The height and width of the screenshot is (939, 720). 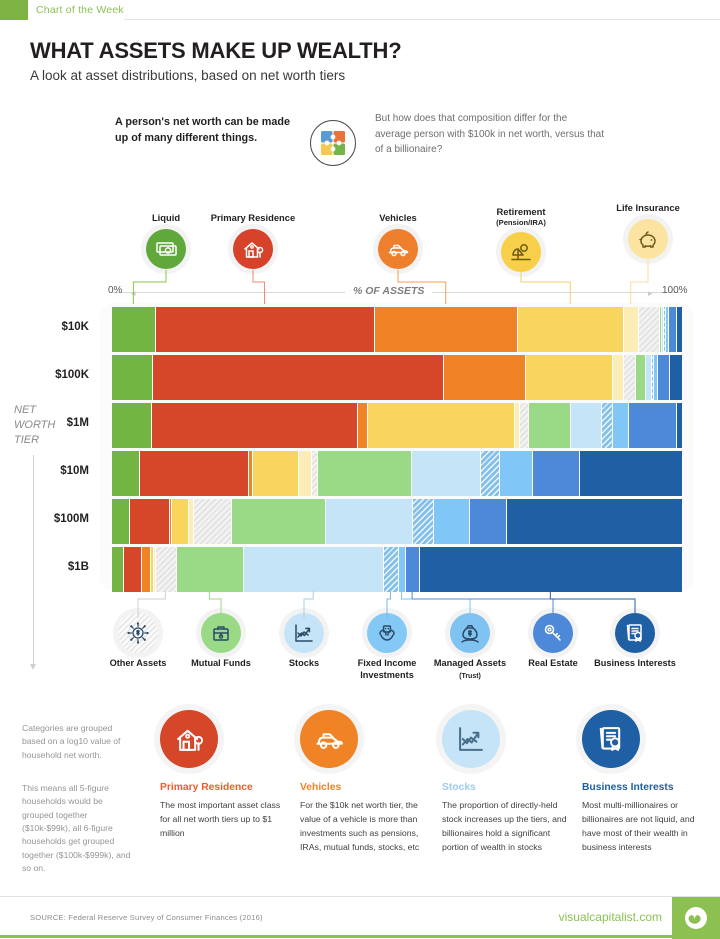 What do you see at coordinates (253, 240) in the screenshot?
I see `top-legend-item-primary-residence: Primary Residence` at bounding box center [253, 240].